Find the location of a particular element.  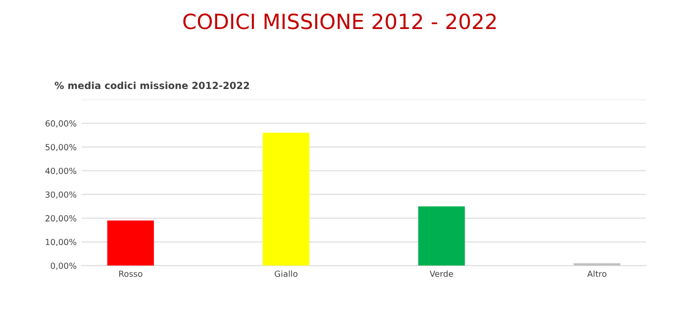

y-tick-label: 50,00% is located at coordinates (61, 148).